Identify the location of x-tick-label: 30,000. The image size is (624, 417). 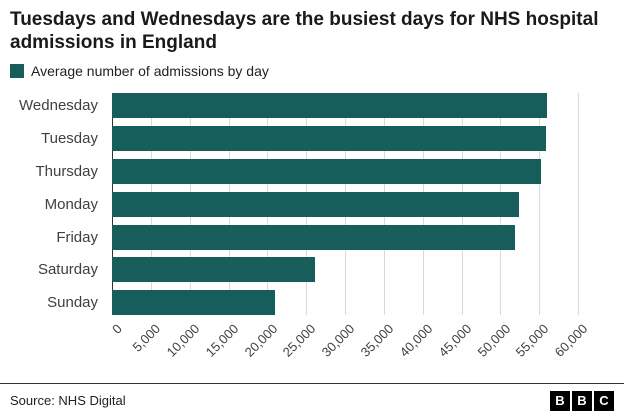
(338, 341).